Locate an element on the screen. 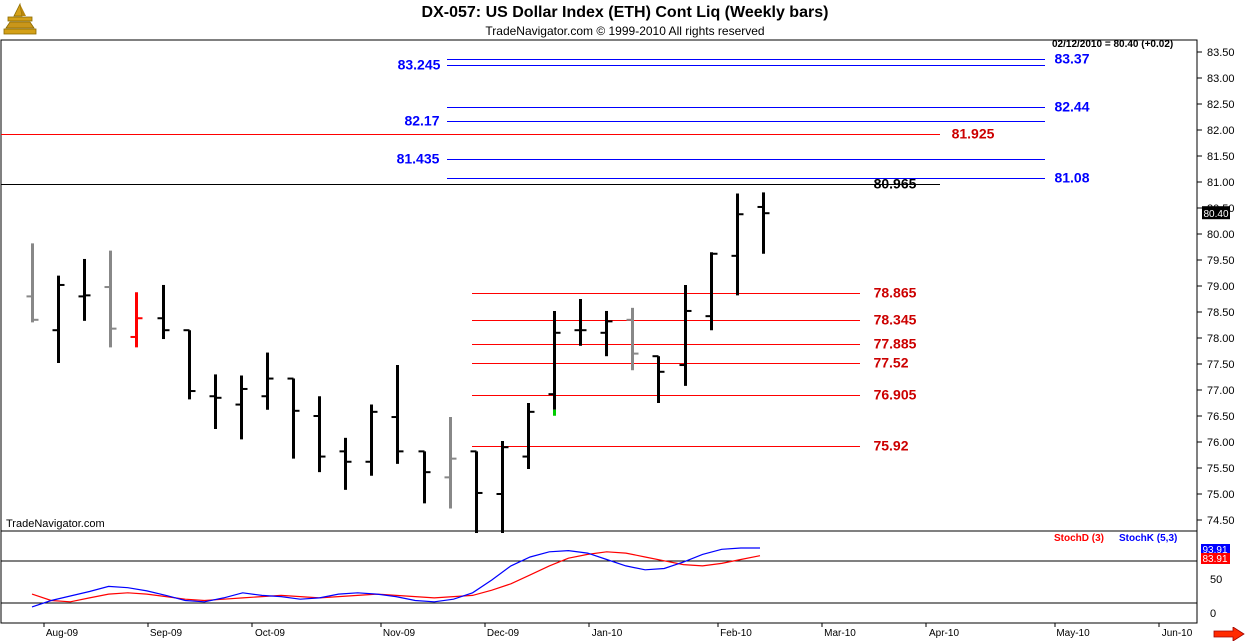 The width and height of the screenshot is (1250, 643). trade-navigator-logo-icon is located at coordinates (20, 18).